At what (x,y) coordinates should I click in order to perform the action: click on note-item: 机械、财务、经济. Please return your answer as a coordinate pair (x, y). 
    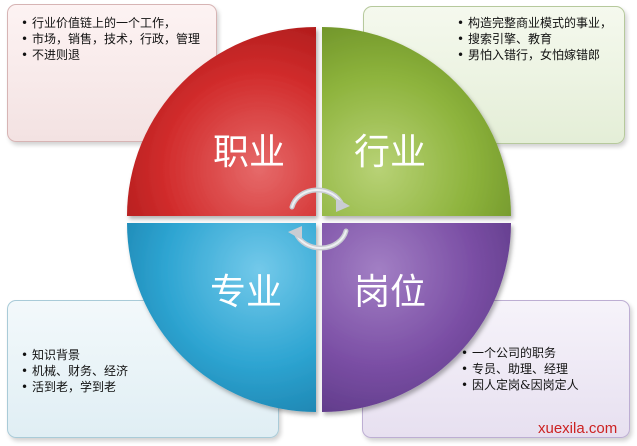
    Looking at the image, I should click on (104, 371).